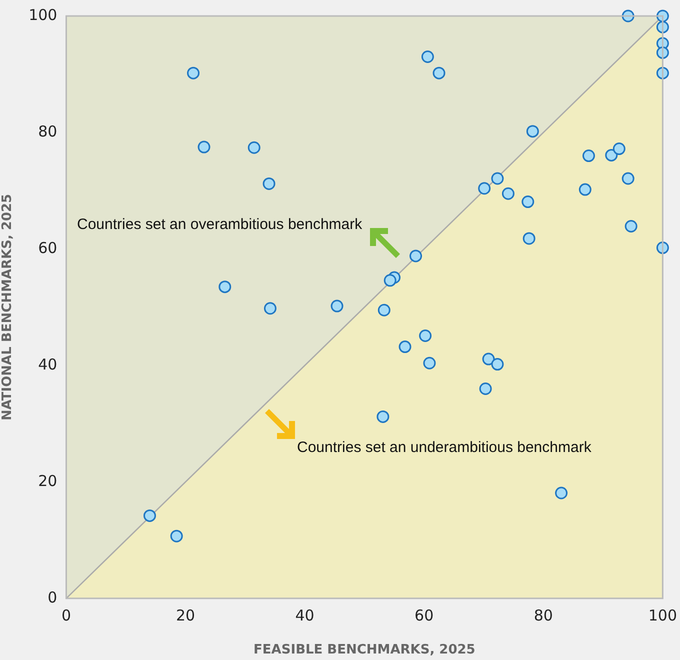 The image size is (680, 660). I want to click on y-tick-label: 20, so click(48, 481).